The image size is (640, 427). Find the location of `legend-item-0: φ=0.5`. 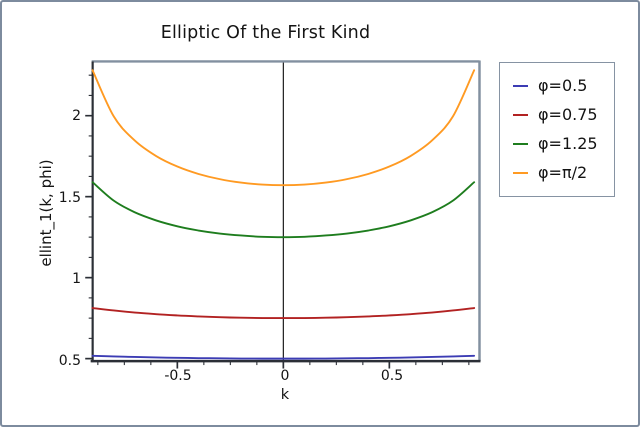

legend-item-0: φ=0.5 is located at coordinates (561, 85).